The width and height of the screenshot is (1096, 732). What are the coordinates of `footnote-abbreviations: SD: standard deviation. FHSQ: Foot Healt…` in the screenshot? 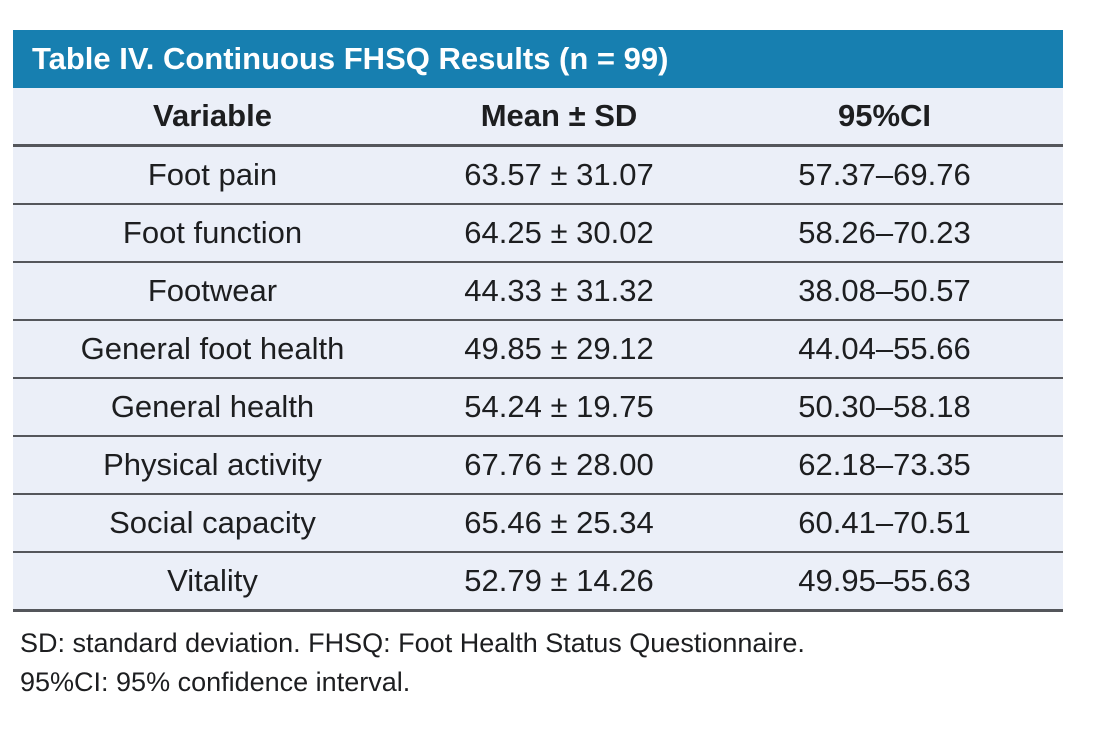 It's located at (412, 643).